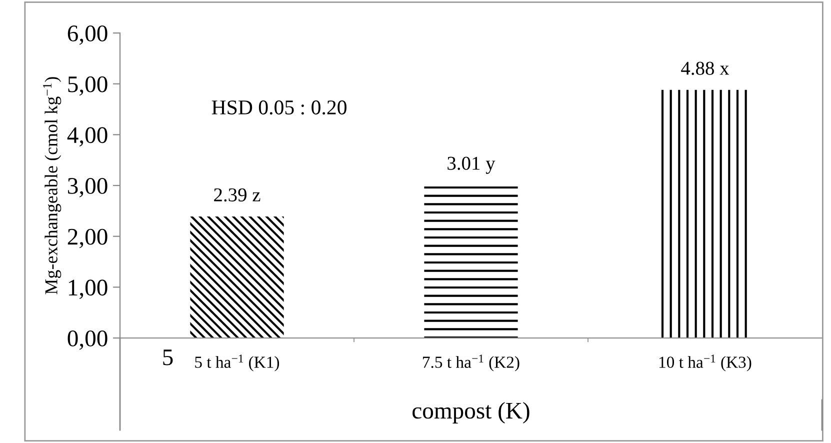 The image size is (831, 443). I want to click on x-axis-title: compost (K), so click(471, 413).